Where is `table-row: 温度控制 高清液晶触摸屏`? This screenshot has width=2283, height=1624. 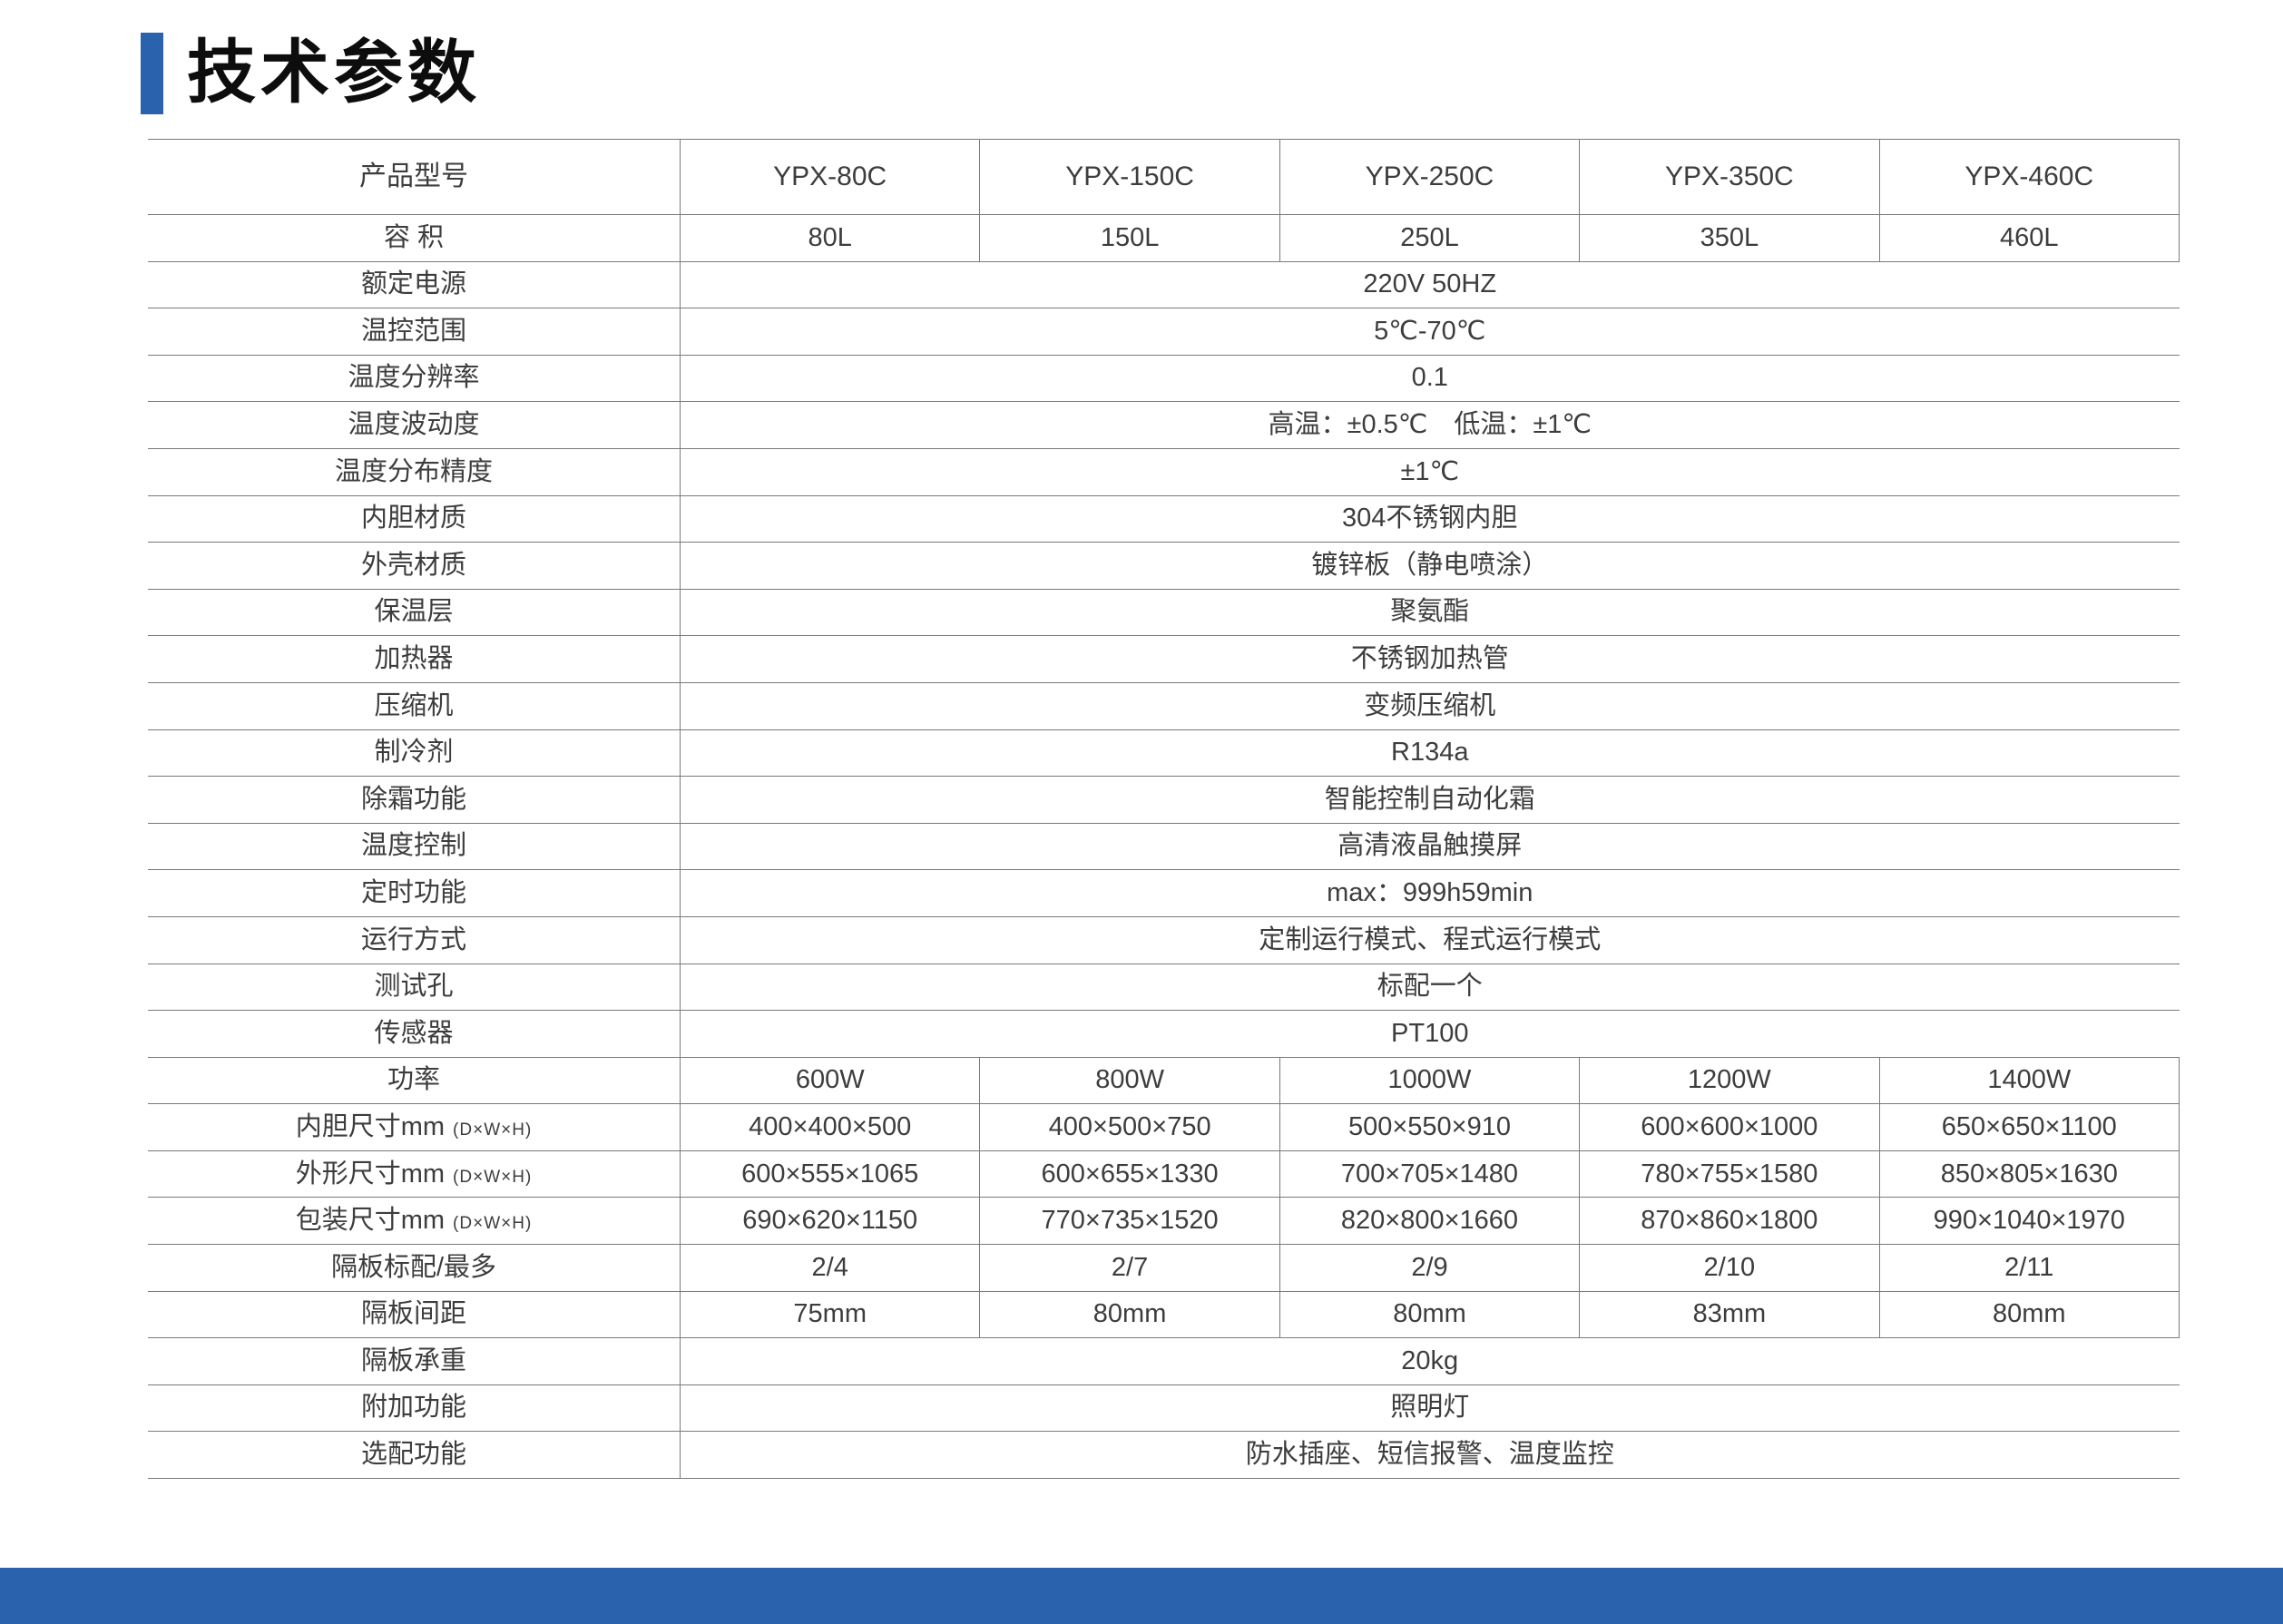
table-row: 温度控制 高清液晶触摸屏 is located at coordinates (1164, 847).